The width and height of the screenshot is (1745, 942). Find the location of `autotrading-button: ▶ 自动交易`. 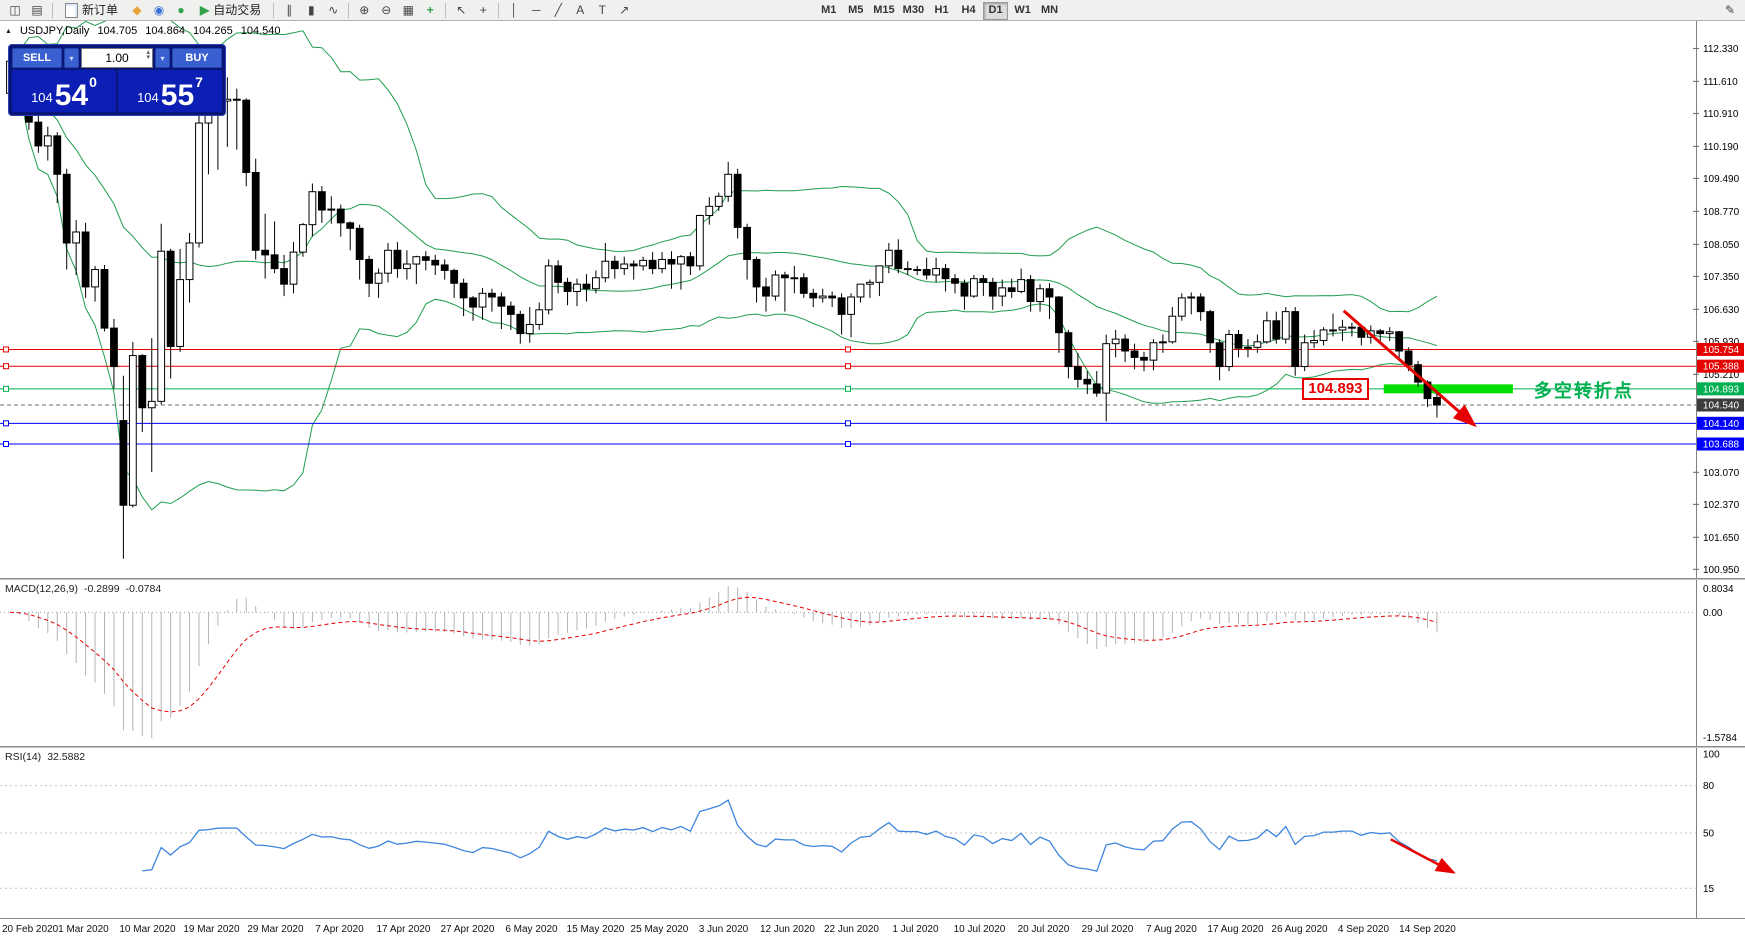

autotrading-button: ▶ 自动交易 is located at coordinates (230, 10).